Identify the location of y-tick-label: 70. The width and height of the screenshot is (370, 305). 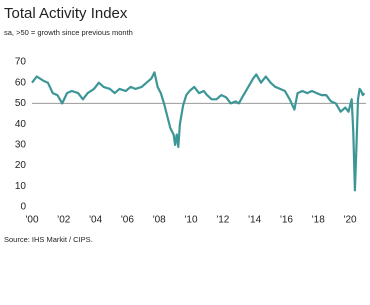
(21, 62).